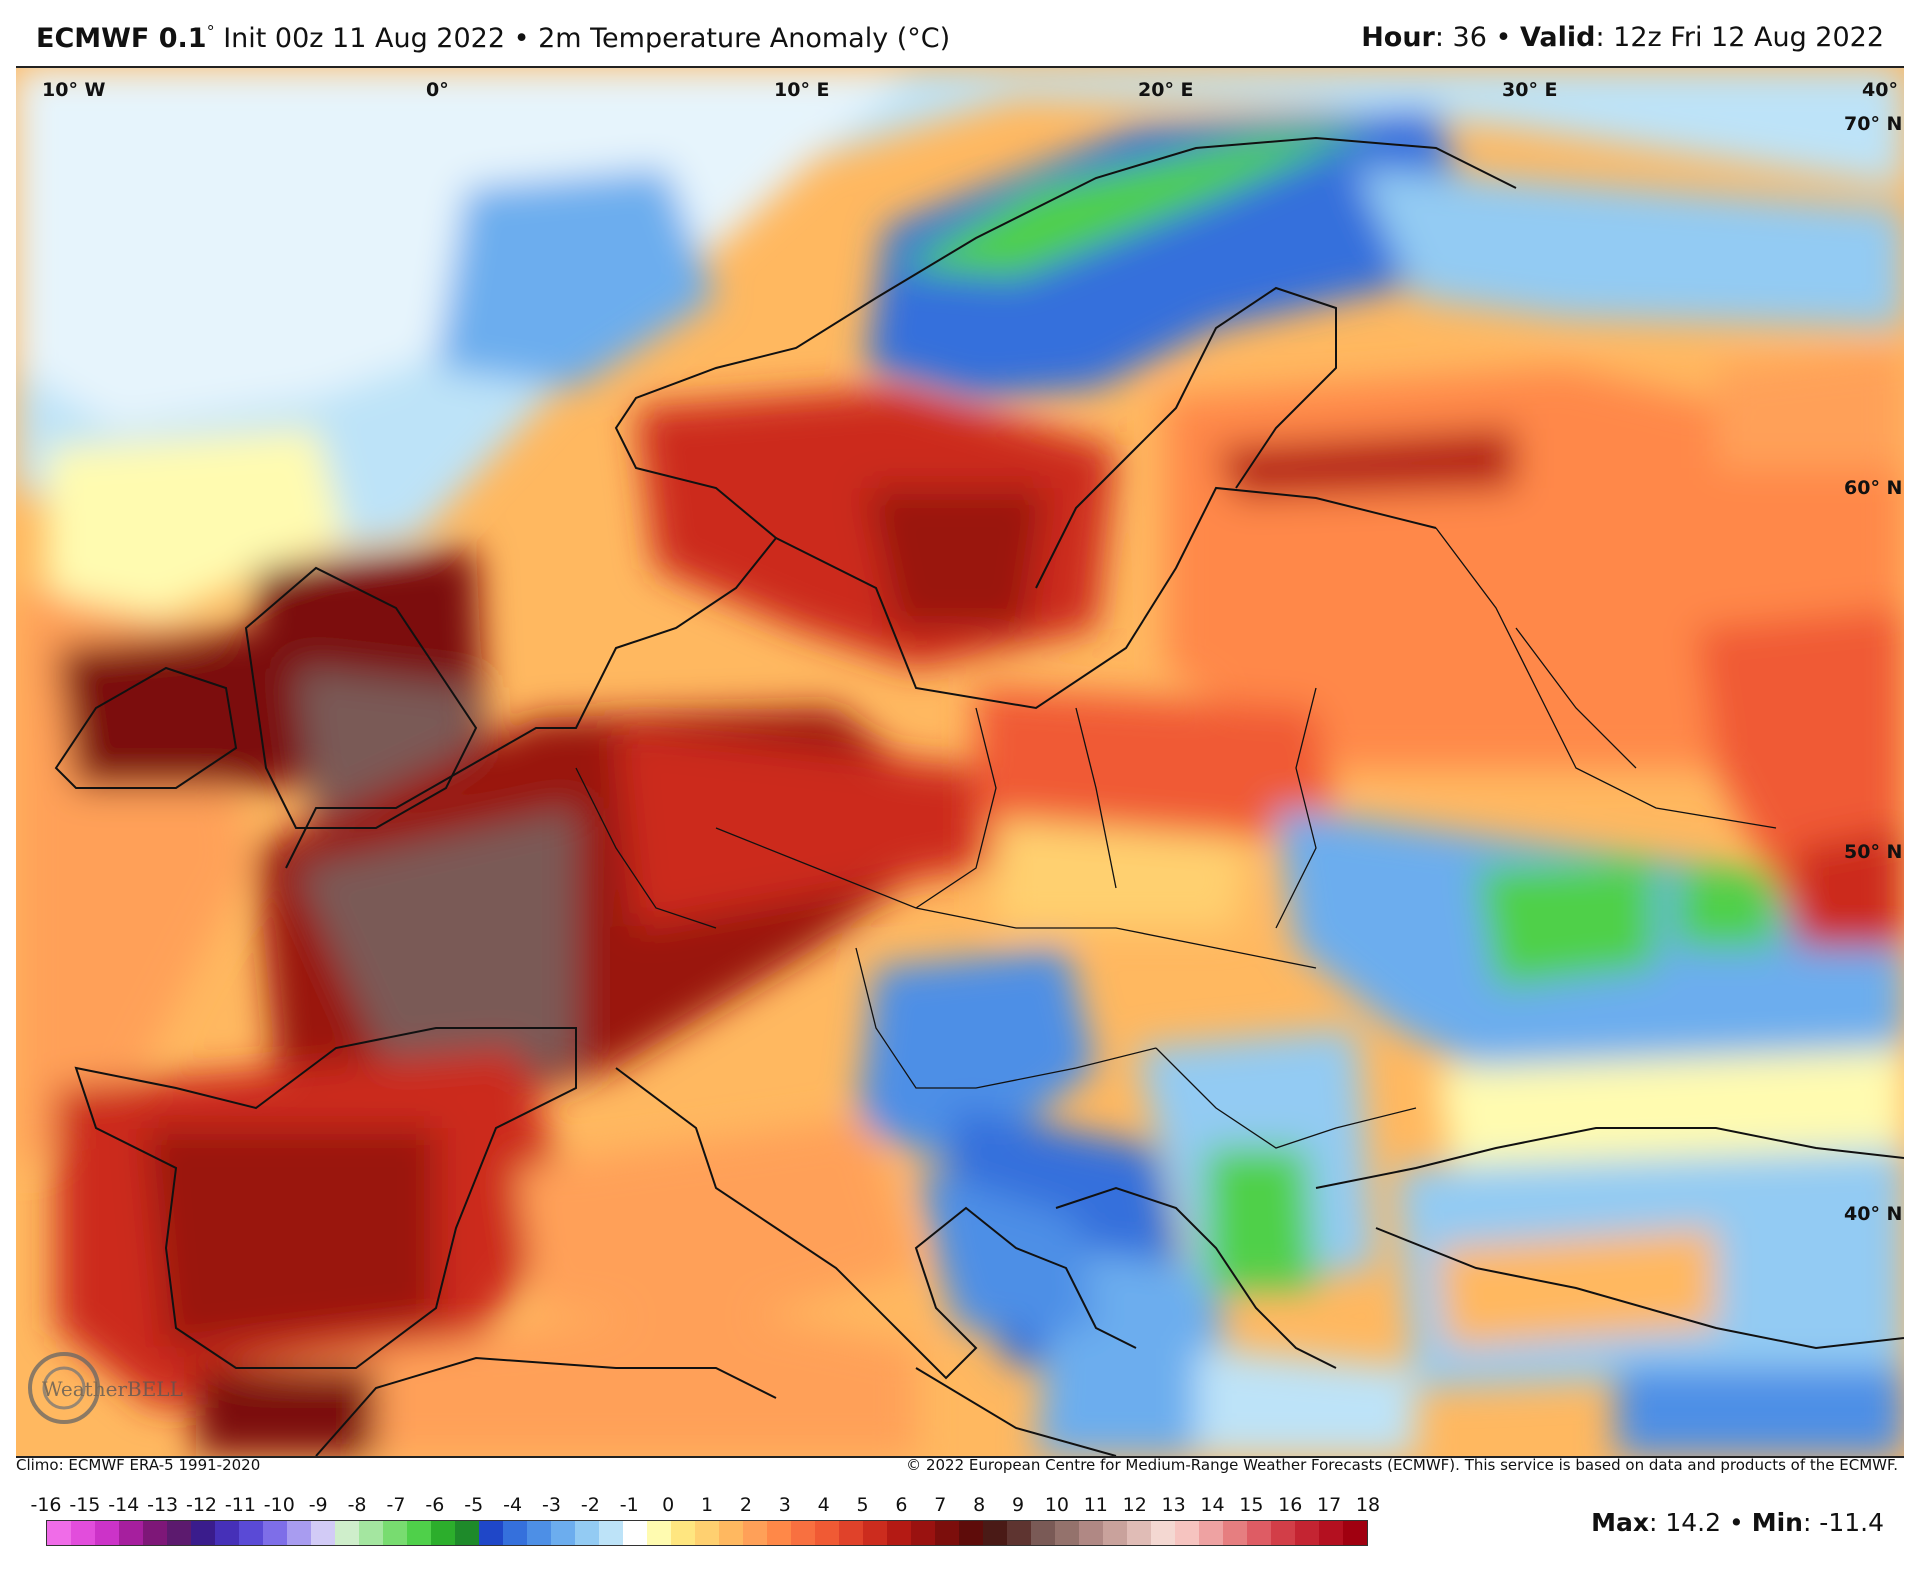 This screenshot has height=1577, width=1920. I want to click on valid-time: Hour: 36 • Valid: 12z Fri 12 Aug 2022, so click(1622, 37).